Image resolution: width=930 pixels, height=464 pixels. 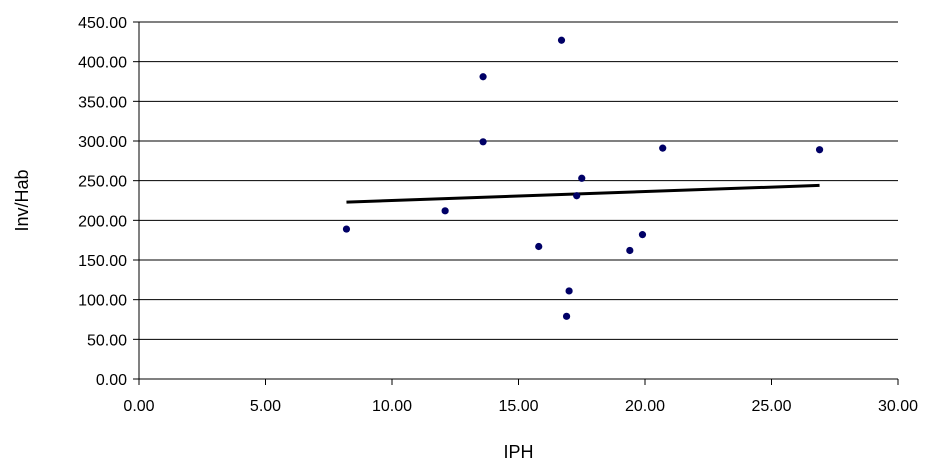 I want to click on x-tick-label: 25.00, so click(x=771, y=406).